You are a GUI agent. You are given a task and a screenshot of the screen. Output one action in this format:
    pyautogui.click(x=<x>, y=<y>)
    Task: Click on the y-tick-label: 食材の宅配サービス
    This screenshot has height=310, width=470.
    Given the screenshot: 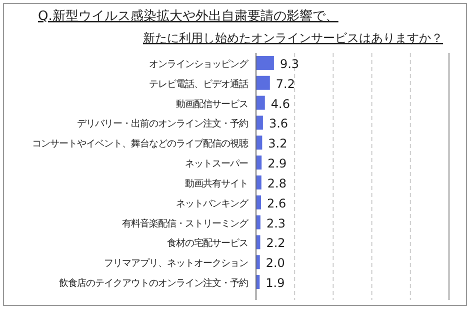 What is the action you would take?
    pyautogui.click(x=207, y=244)
    